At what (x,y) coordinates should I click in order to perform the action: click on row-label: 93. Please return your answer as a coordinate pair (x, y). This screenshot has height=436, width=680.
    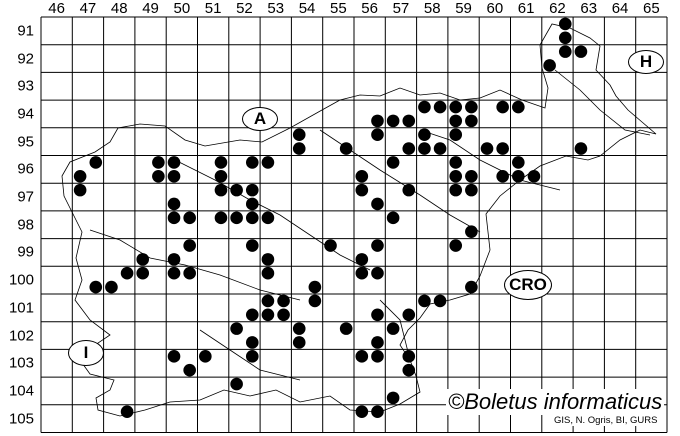
    Looking at the image, I should click on (25, 86).